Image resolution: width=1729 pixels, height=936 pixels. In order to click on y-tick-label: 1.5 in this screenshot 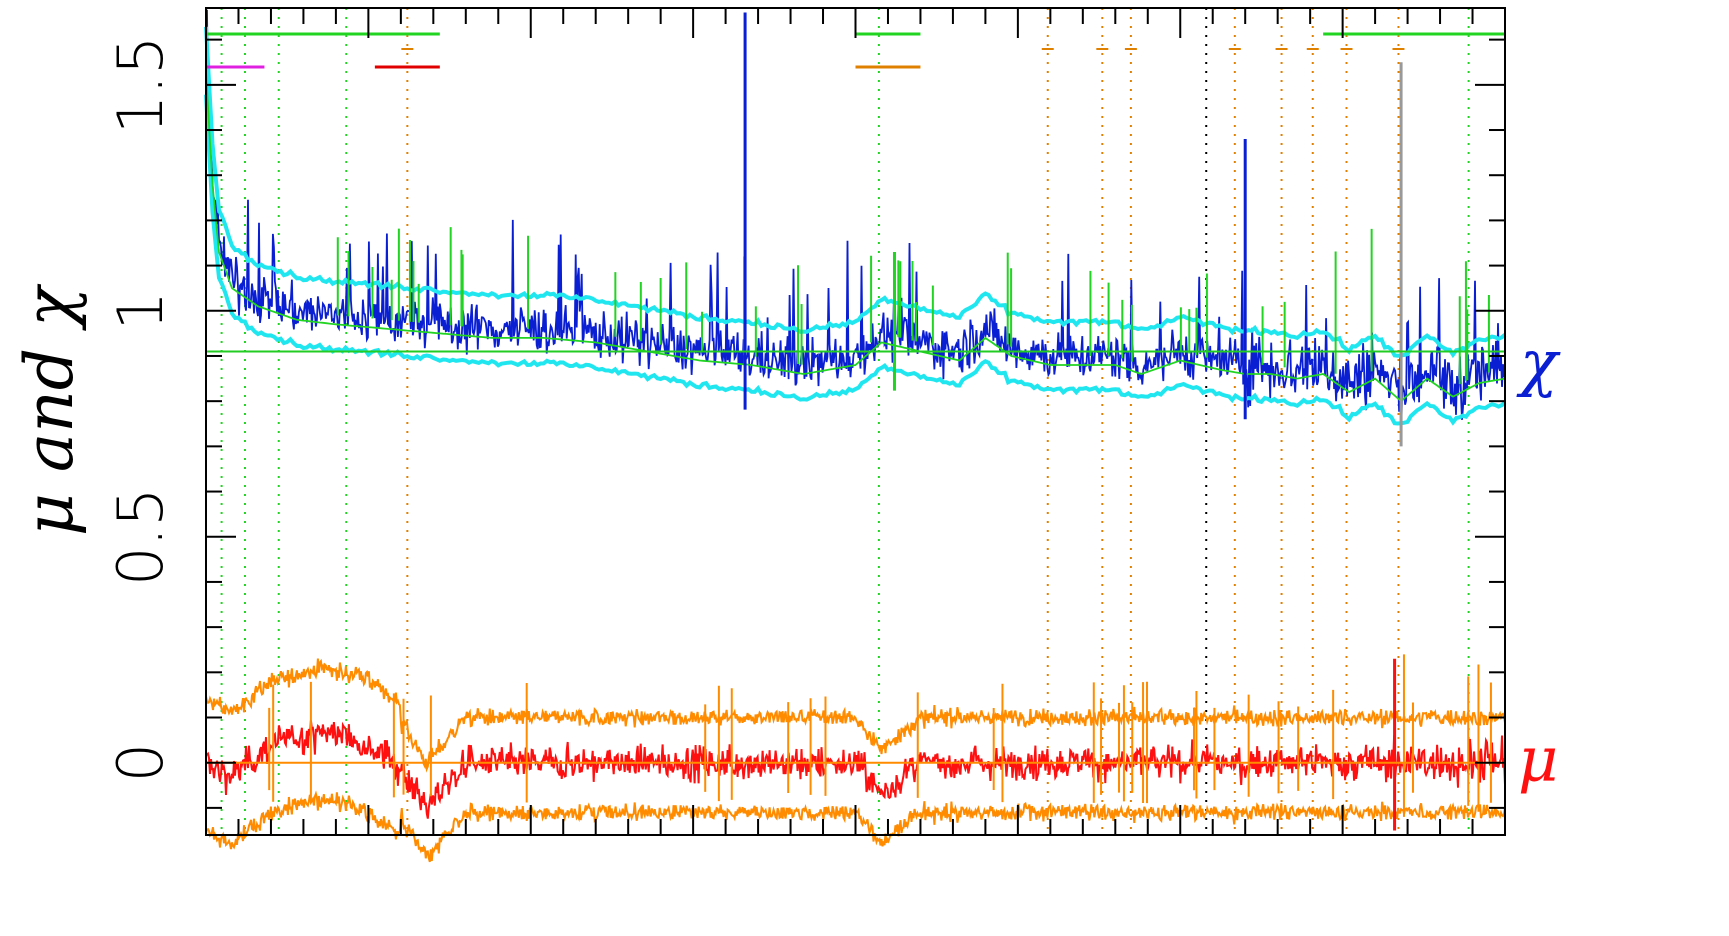, I will do `click(140, 85)`.